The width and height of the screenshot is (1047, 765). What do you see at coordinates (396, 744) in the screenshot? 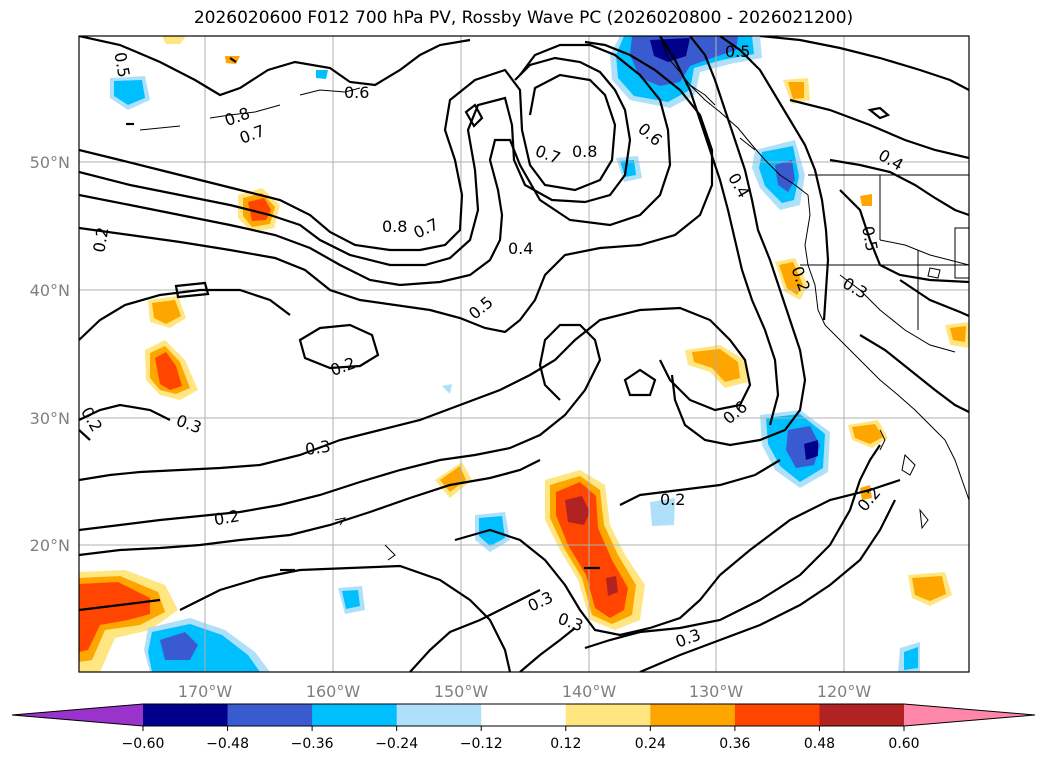
I see `colorbar-tick-label: −0.24` at bounding box center [396, 744].